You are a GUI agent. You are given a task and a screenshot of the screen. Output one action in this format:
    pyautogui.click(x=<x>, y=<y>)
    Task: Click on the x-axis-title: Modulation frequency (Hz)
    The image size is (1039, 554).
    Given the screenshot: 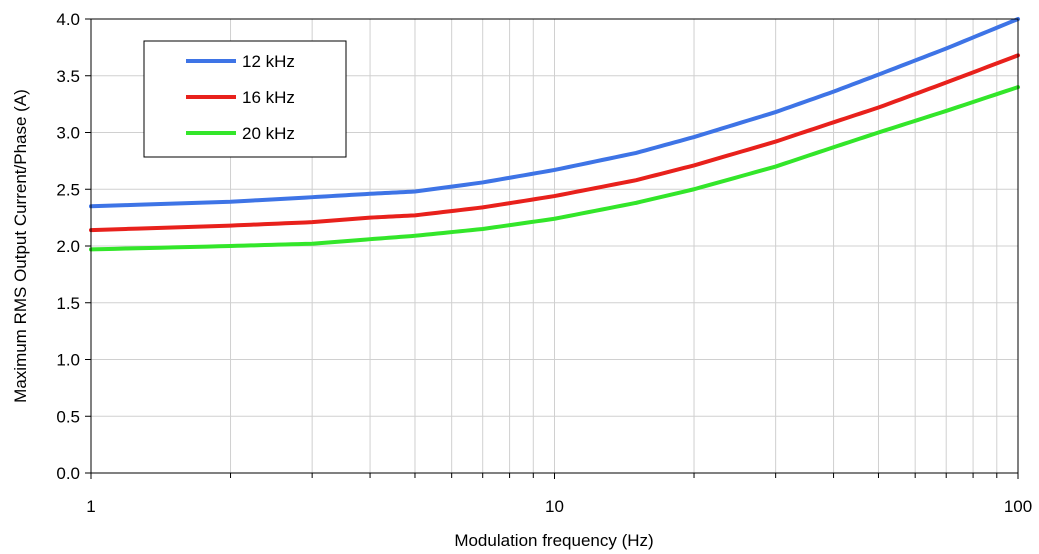 What is the action you would take?
    pyautogui.click(x=553, y=540)
    